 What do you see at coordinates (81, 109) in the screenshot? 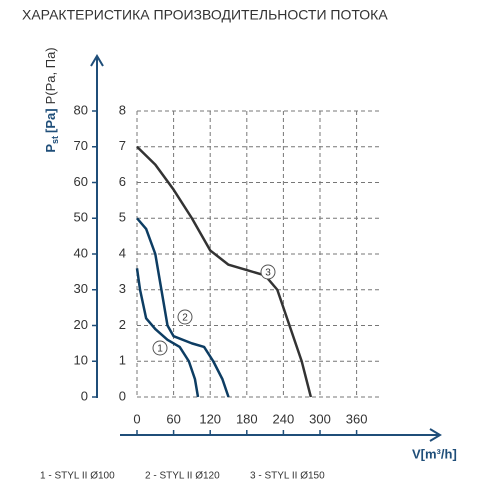
I see `y2-tick-label: 80` at bounding box center [81, 109].